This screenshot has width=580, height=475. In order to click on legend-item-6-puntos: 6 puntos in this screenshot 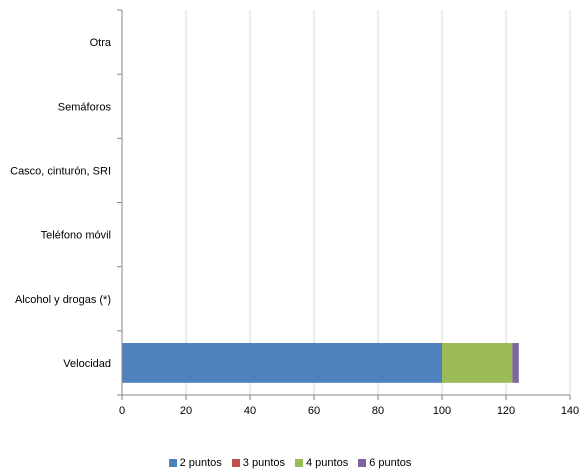, I will do `click(384, 463)`.